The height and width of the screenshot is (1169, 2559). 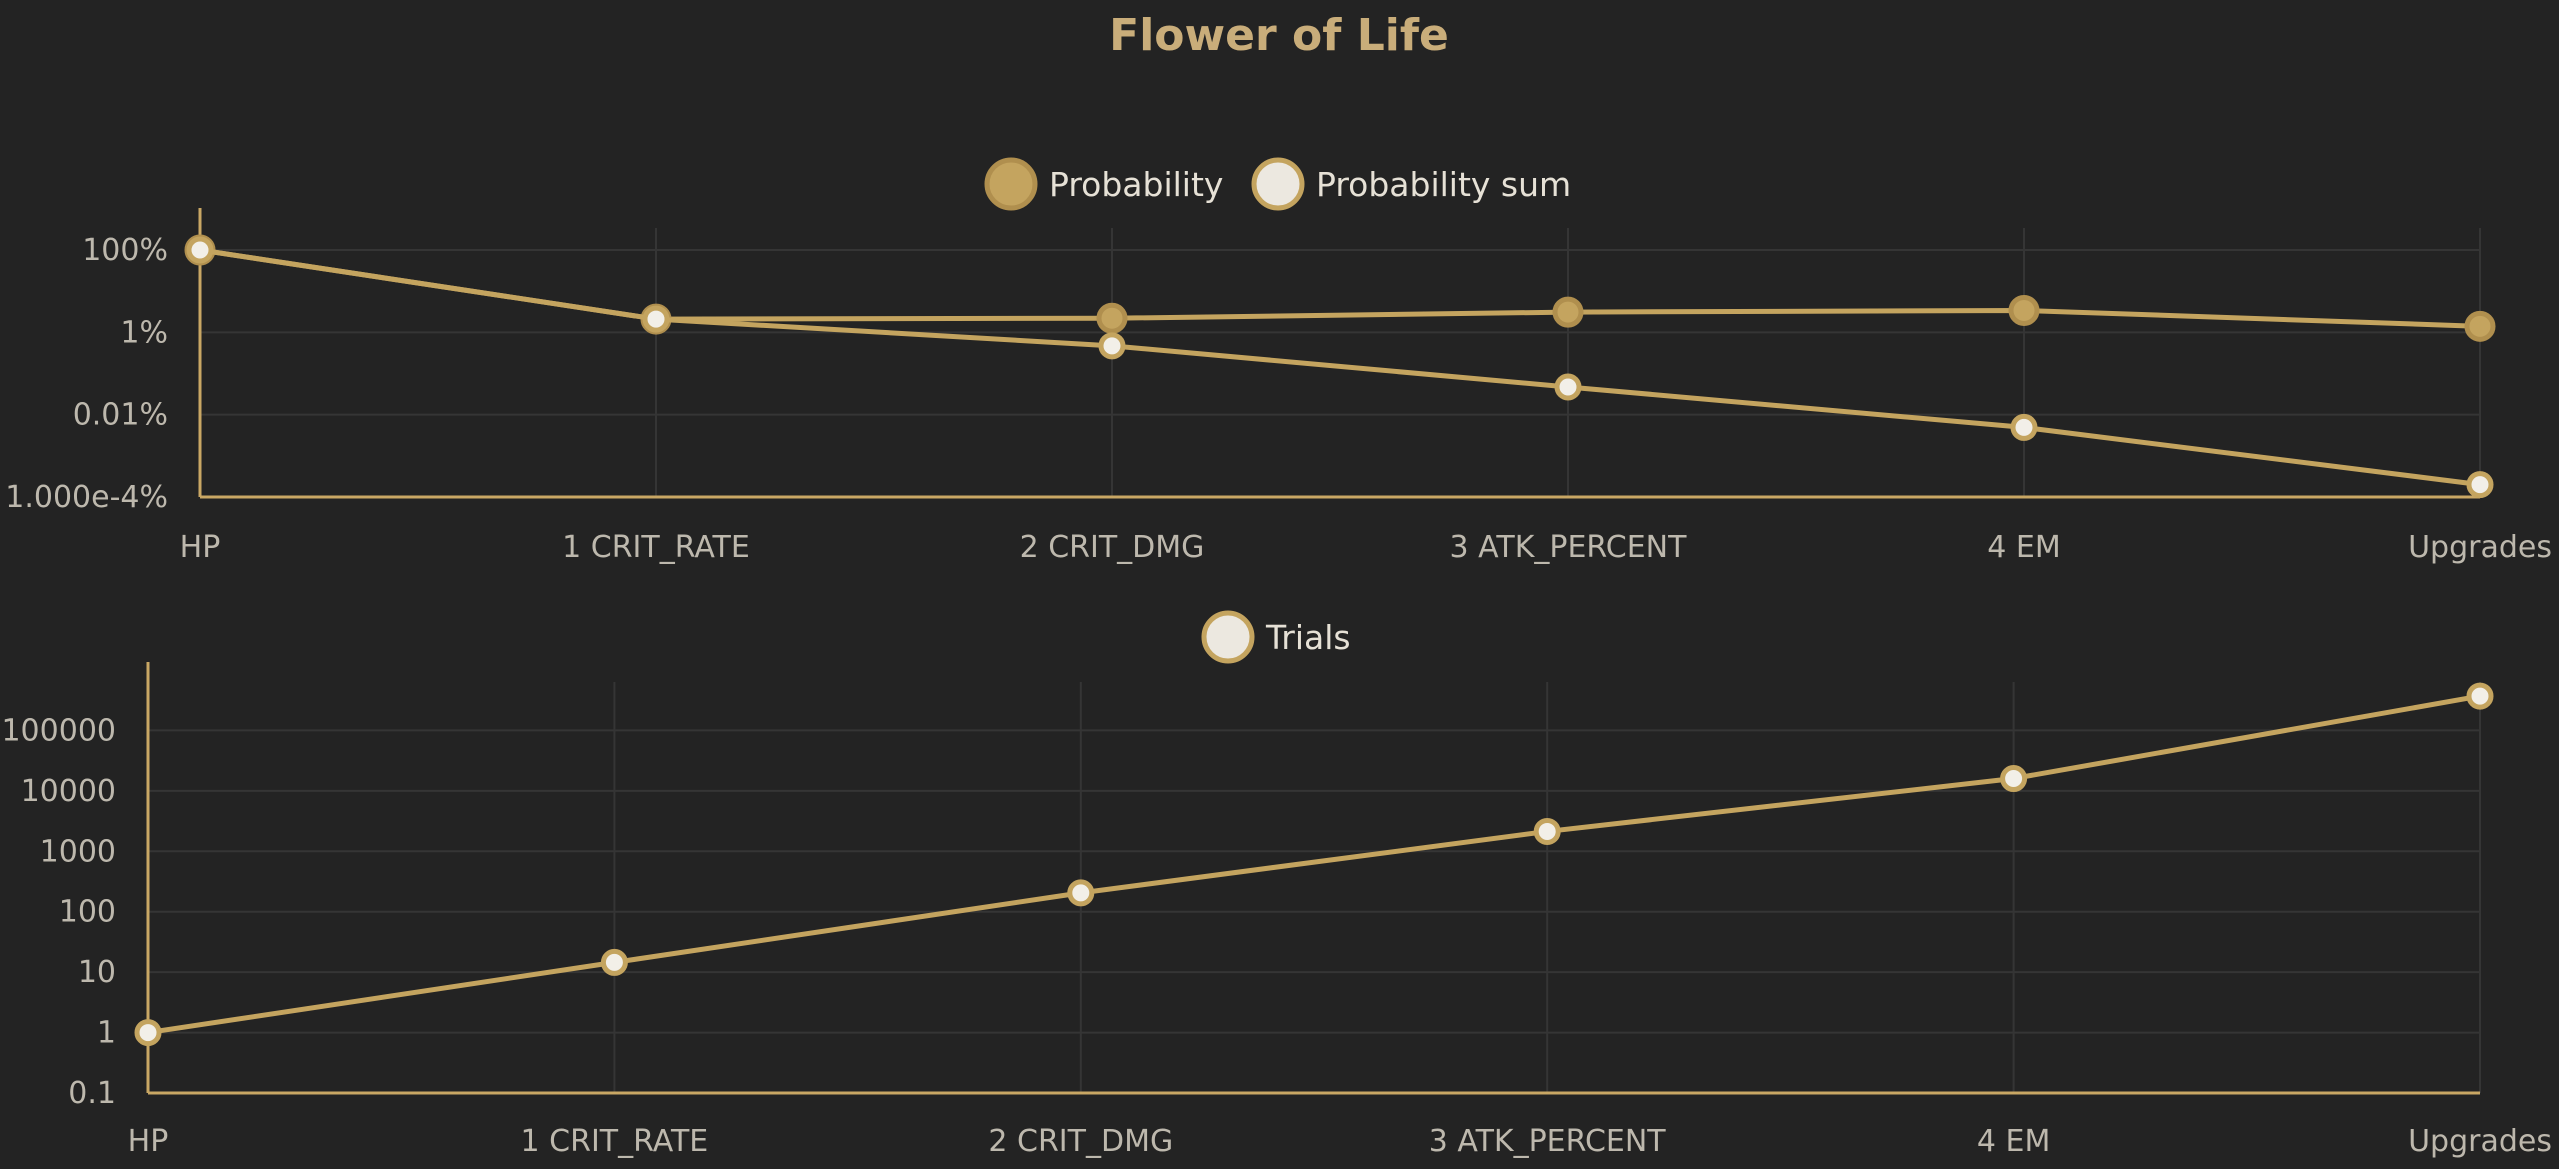 What do you see at coordinates (1011, 184) in the screenshot?
I see `legend-probability-swatch` at bounding box center [1011, 184].